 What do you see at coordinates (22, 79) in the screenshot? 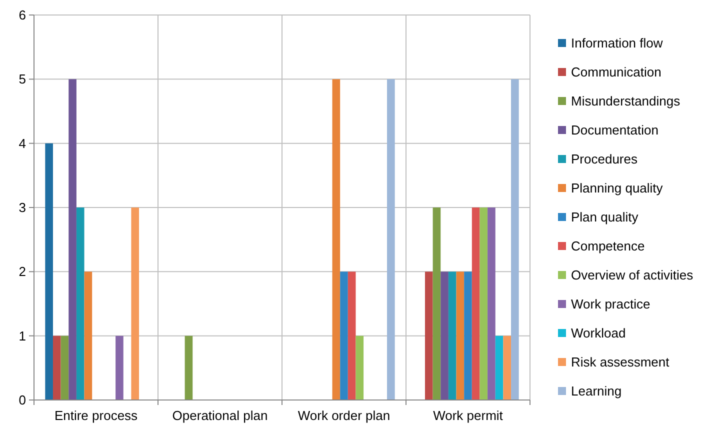
I see `y-tick-label: 5` at bounding box center [22, 79].